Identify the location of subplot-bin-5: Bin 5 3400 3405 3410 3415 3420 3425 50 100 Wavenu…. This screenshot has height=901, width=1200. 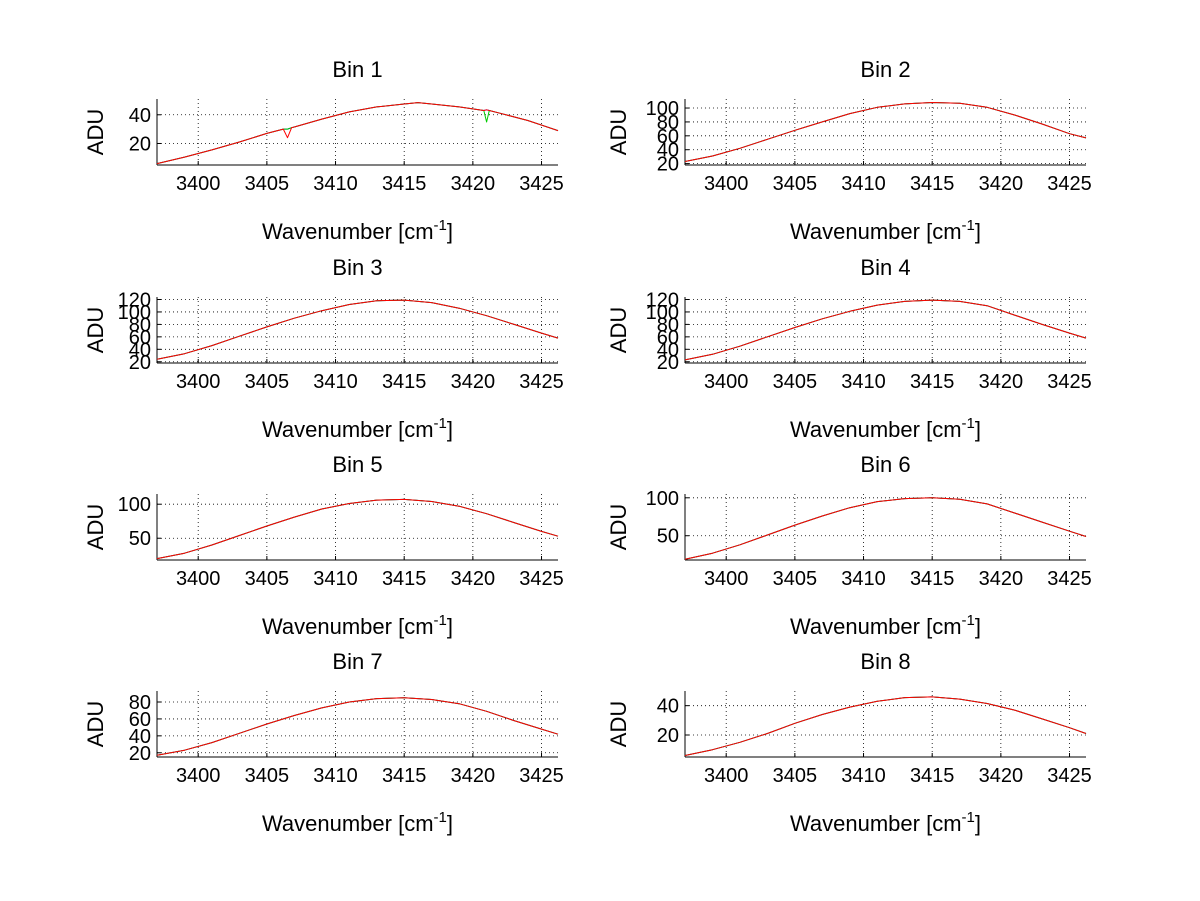
(323, 545).